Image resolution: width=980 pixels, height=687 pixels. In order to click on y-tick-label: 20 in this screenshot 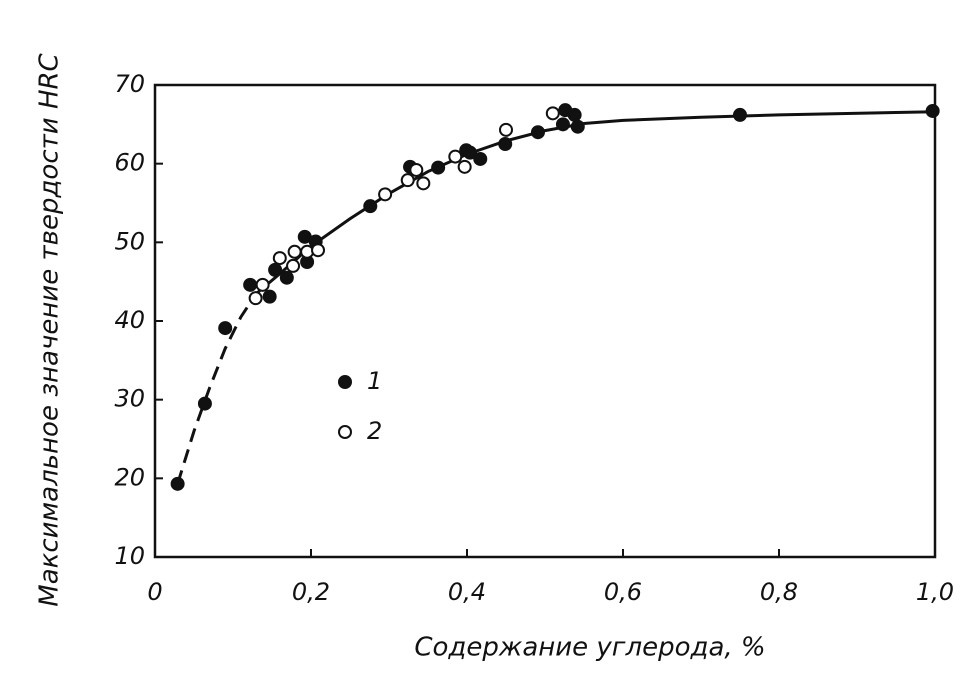, I will do `click(129, 477)`.